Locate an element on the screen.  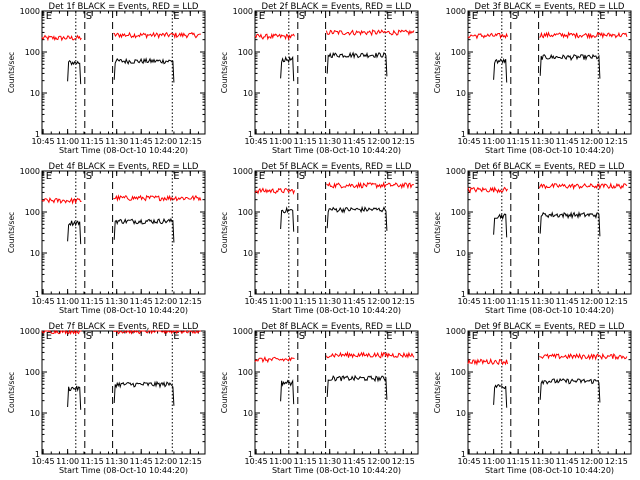
chart-title: Det 2f BLACK = Events, RED = LLD is located at coordinates (337, 7).